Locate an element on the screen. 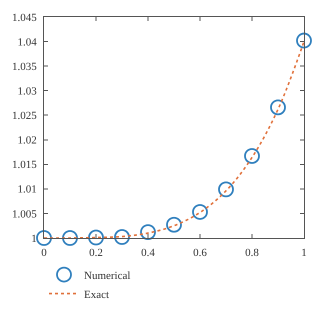 This screenshot has width=320, height=320. x-tick-label: 0.8 is located at coordinates (252, 253).